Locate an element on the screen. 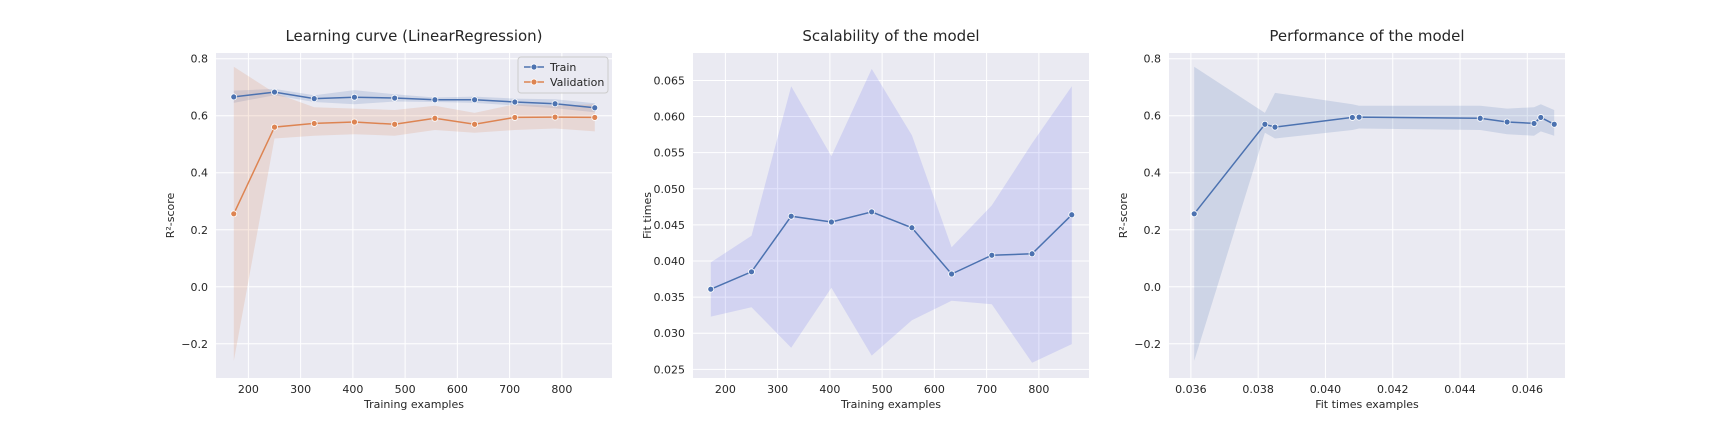 This screenshot has height=432, width=1728. y-tick-label: 0.055 is located at coordinates (670, 153).